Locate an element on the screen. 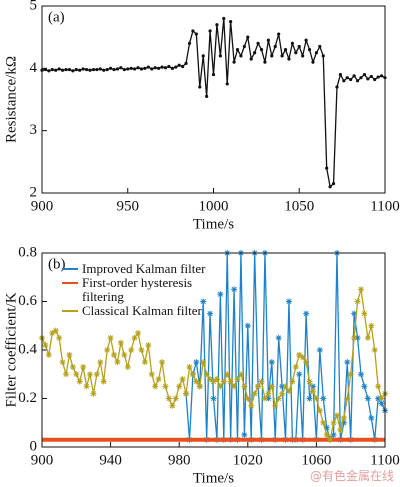  y-tick-label: 0.2 is located at coordinates (27, 398).